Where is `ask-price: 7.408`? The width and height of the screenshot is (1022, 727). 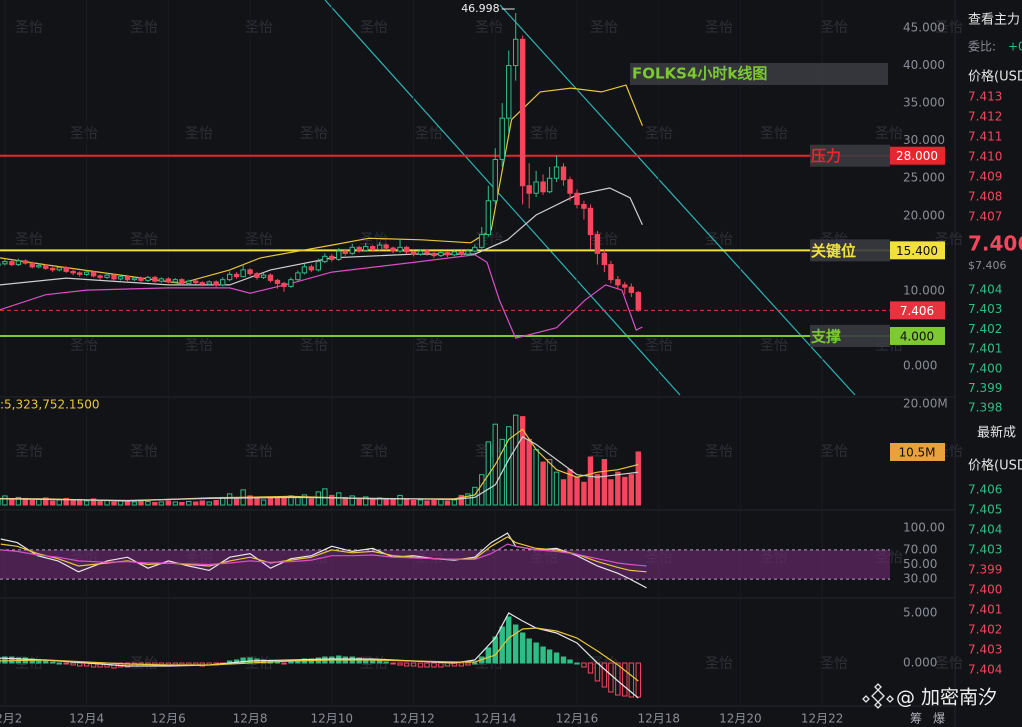
ask-price: 7.408 is located at coordinates (985, 197).